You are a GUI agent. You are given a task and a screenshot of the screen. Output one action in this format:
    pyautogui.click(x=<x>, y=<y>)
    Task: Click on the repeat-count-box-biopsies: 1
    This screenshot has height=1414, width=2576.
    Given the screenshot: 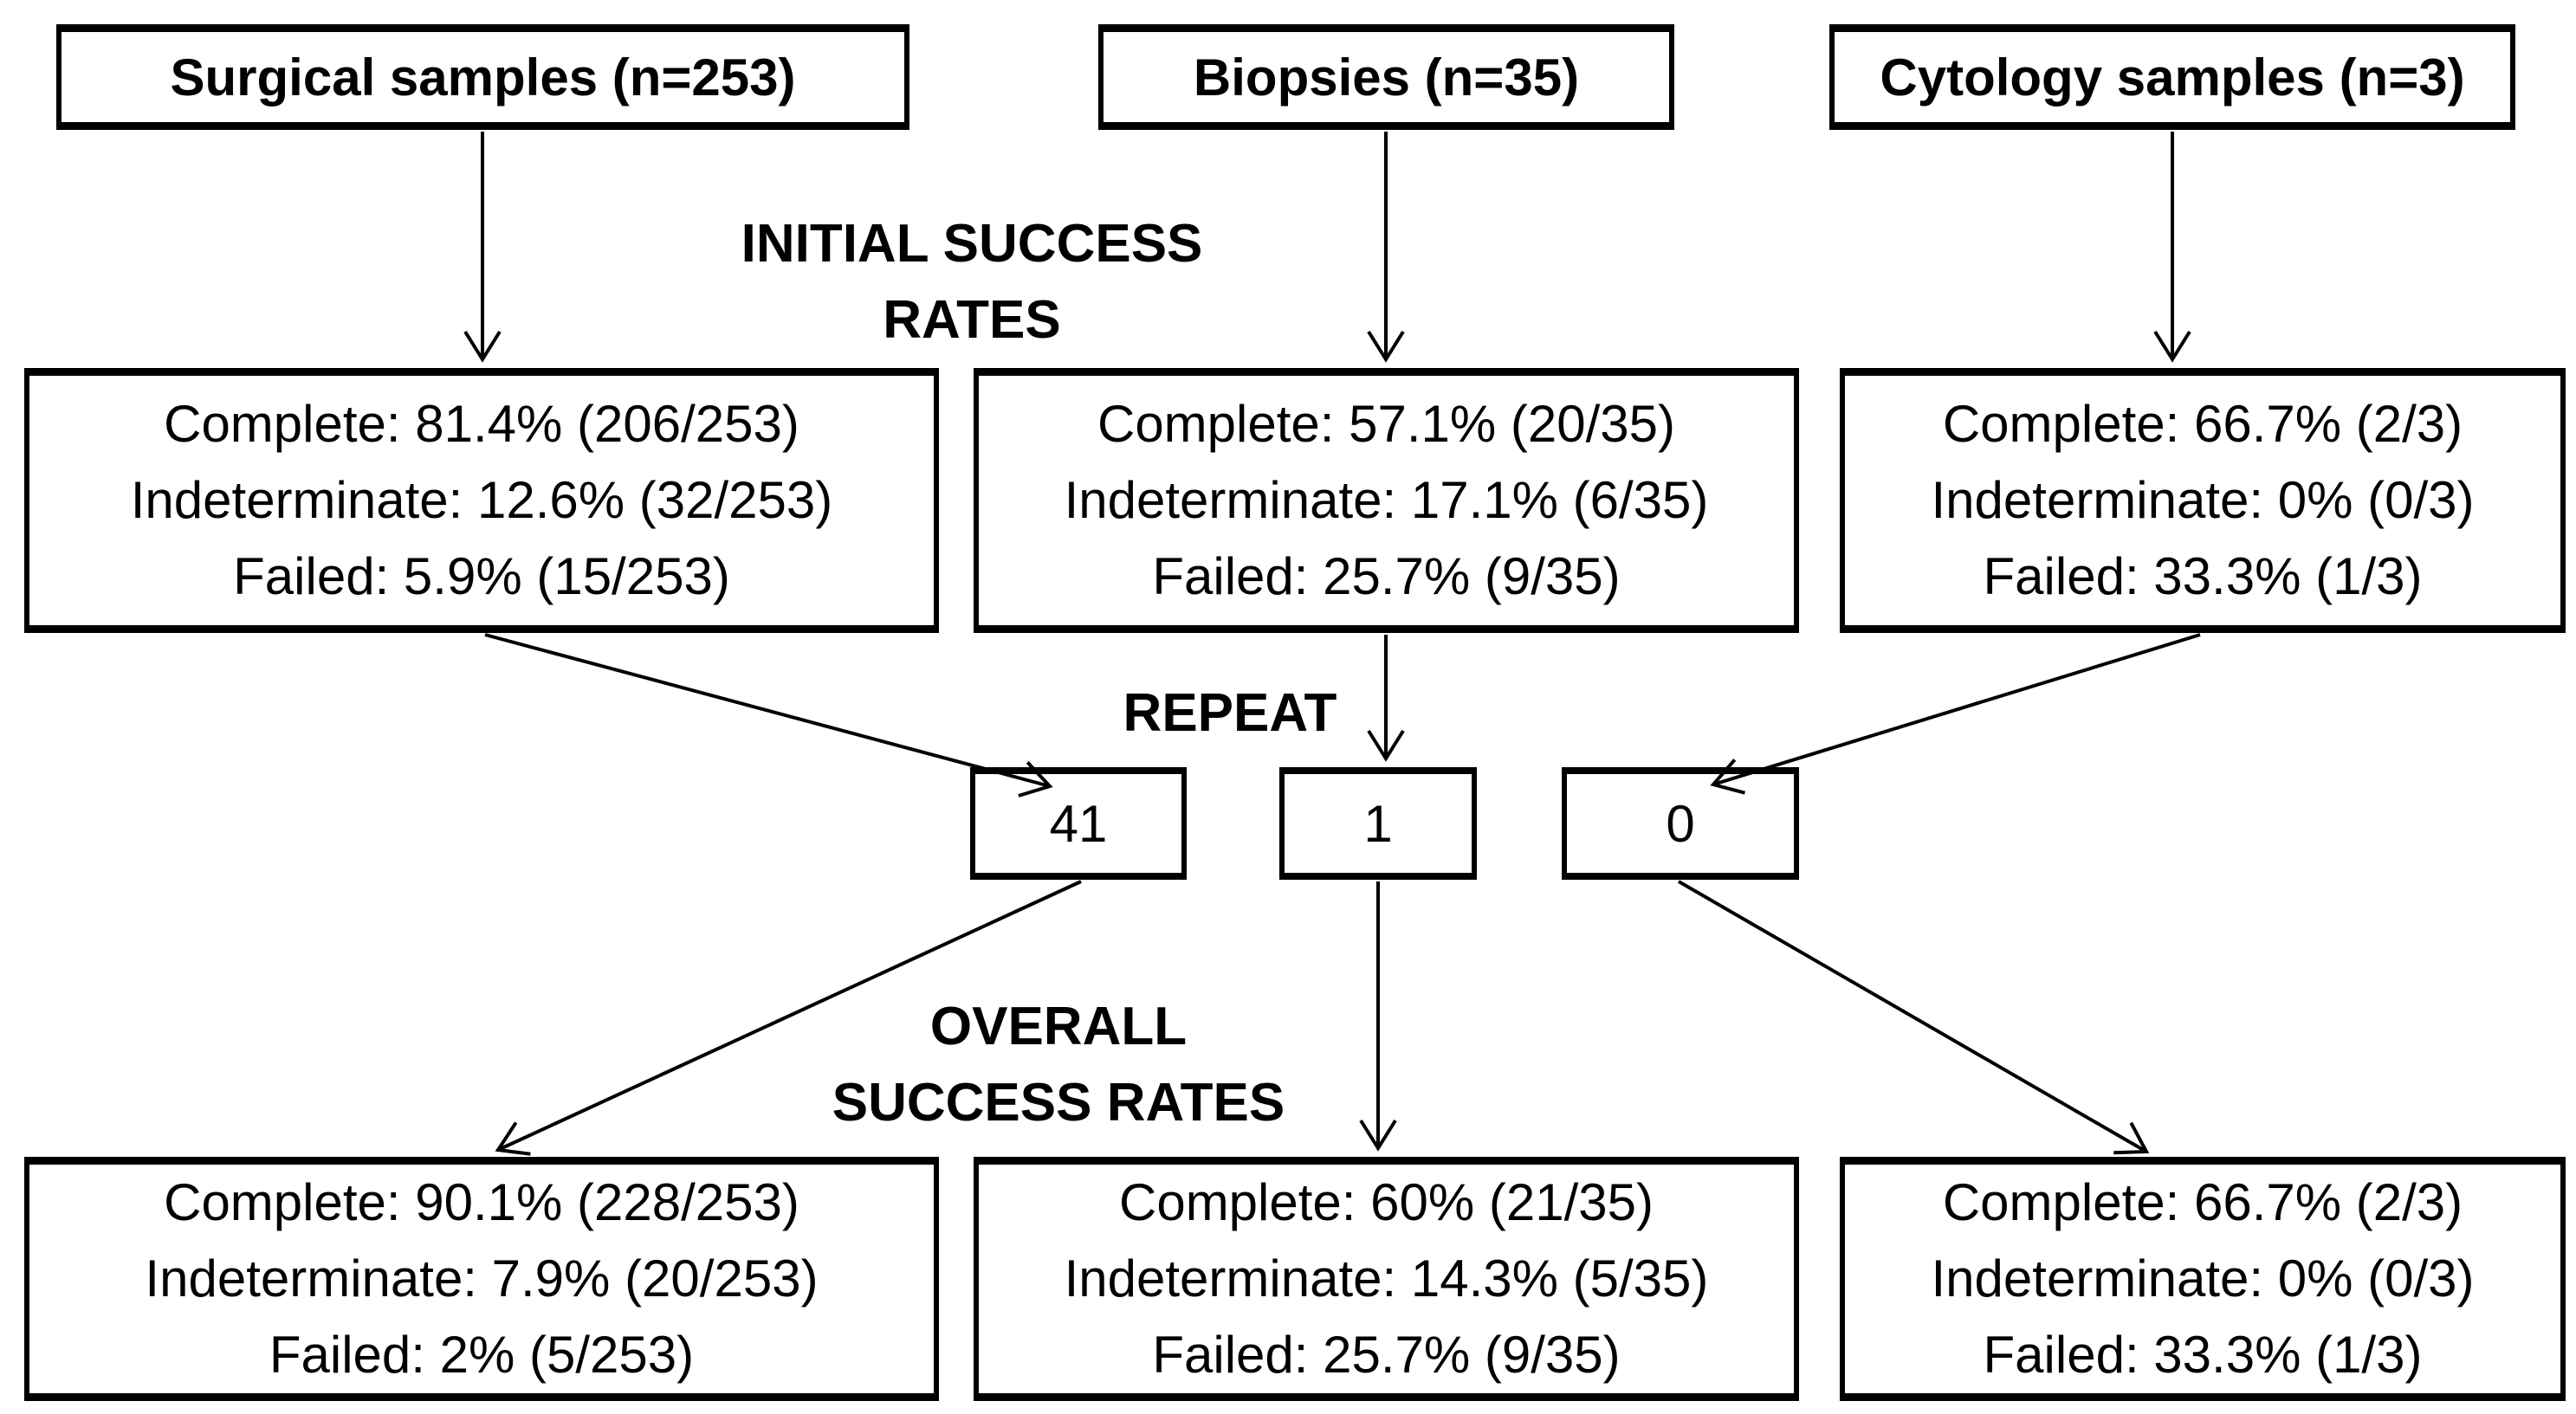 What is the action you would take?
    pyautogui.click(x=1378, y=824)
    